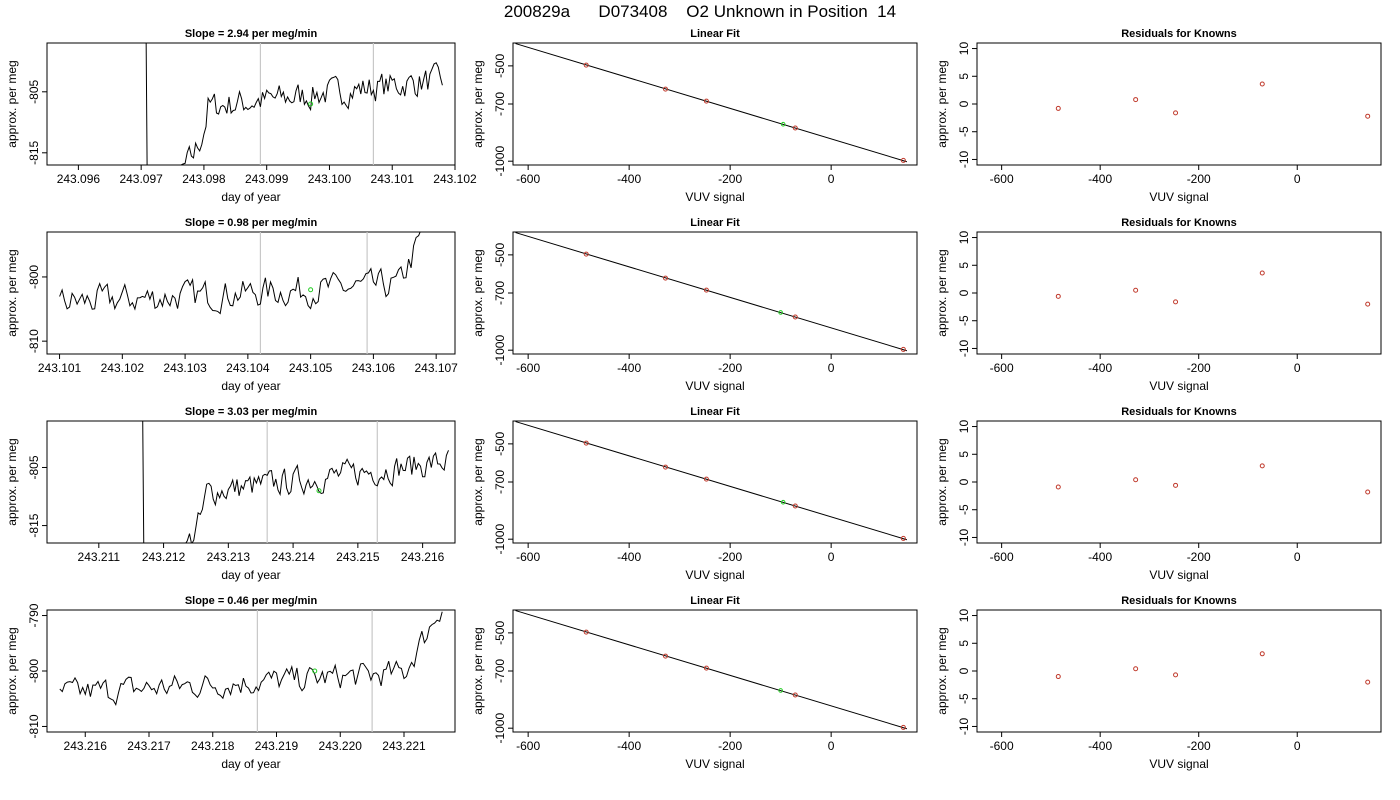  I want to click on x-tick-label: 243.100, so click(330, 179).